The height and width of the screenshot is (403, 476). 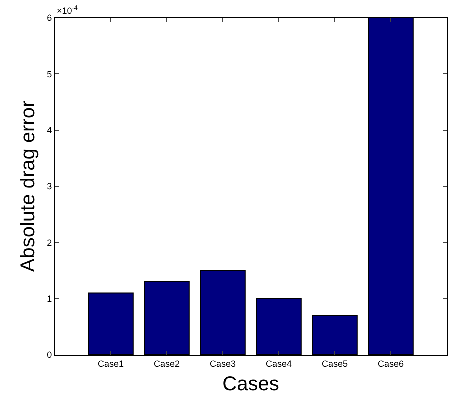 I want to click on y-tick-label: 1, so click(x=49, y=299).